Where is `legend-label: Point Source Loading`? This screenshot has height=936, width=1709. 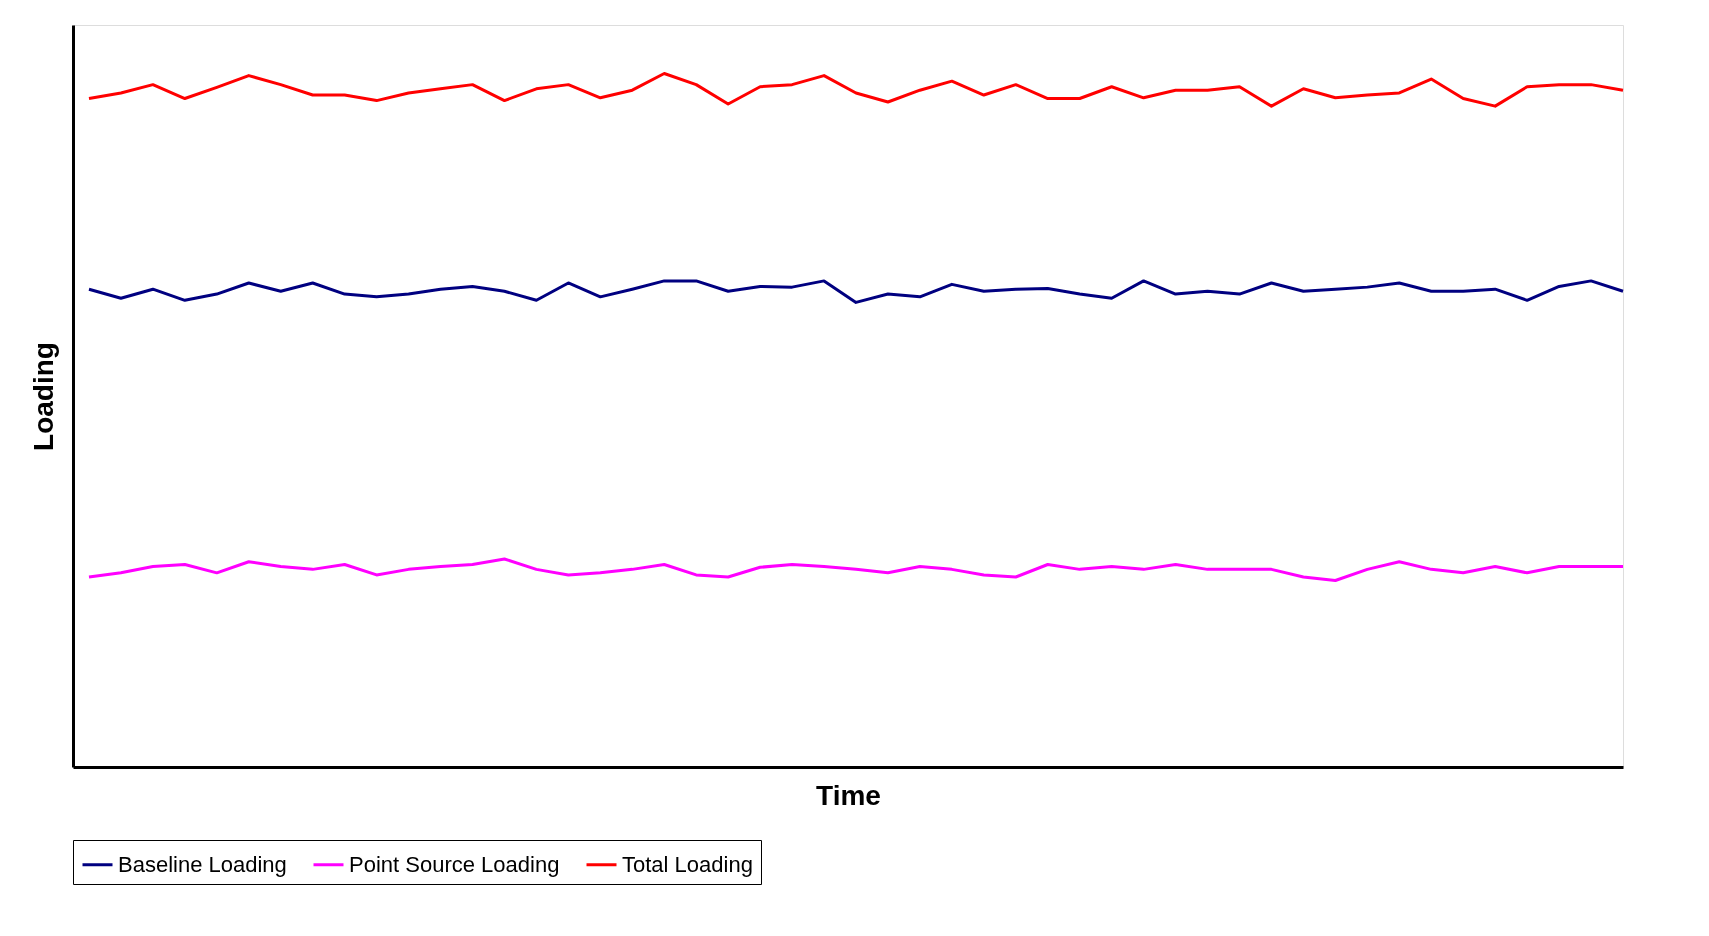 legend-label: Point Source Loading is located at coordinates (454, 864).